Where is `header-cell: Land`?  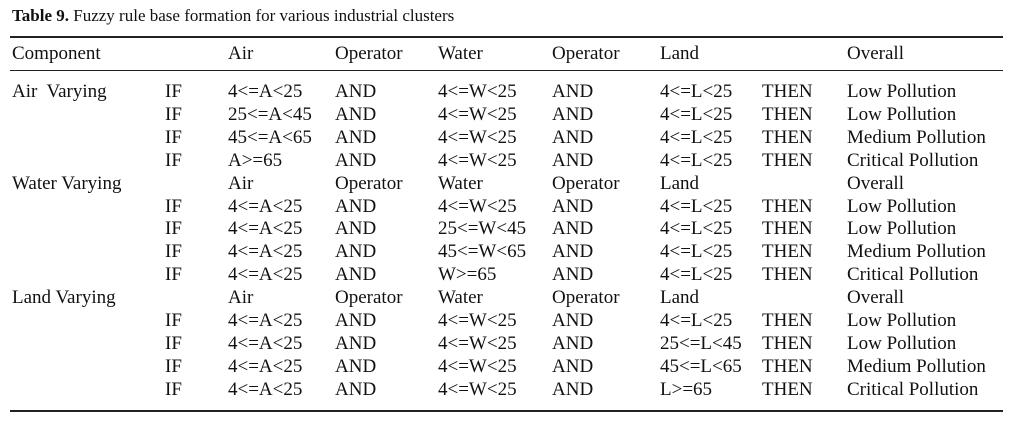
header-cell: Land is located at coordinates (680, 53).